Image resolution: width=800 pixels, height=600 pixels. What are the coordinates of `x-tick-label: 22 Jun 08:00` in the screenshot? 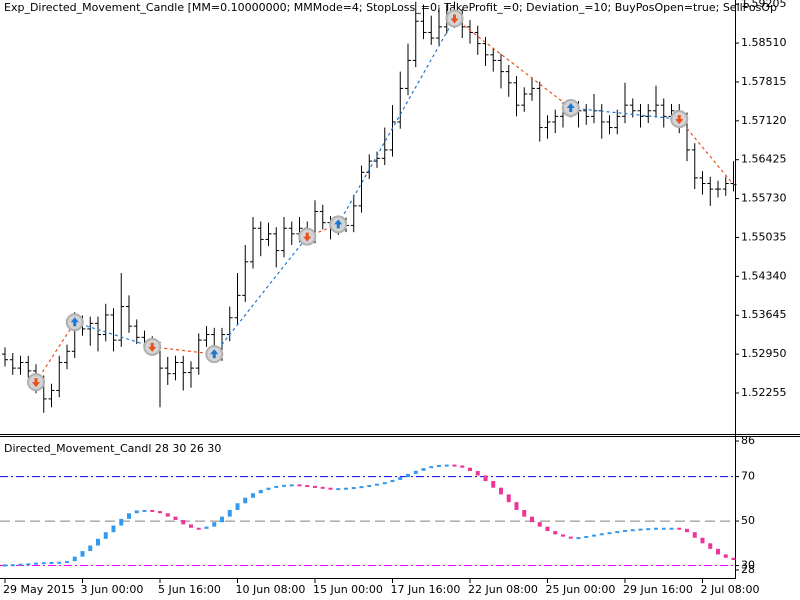 It's located at (503, 589).